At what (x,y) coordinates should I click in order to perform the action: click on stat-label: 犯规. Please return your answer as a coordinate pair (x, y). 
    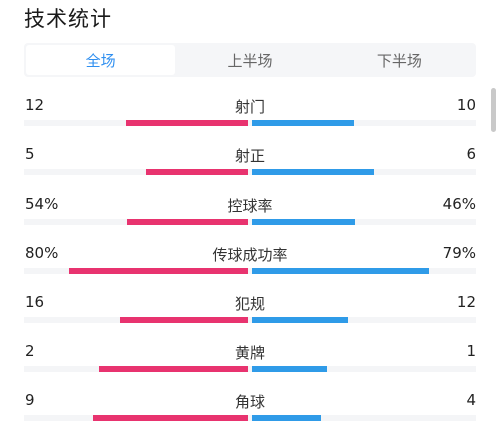
    Looking at the image, I should click on (249, 304).